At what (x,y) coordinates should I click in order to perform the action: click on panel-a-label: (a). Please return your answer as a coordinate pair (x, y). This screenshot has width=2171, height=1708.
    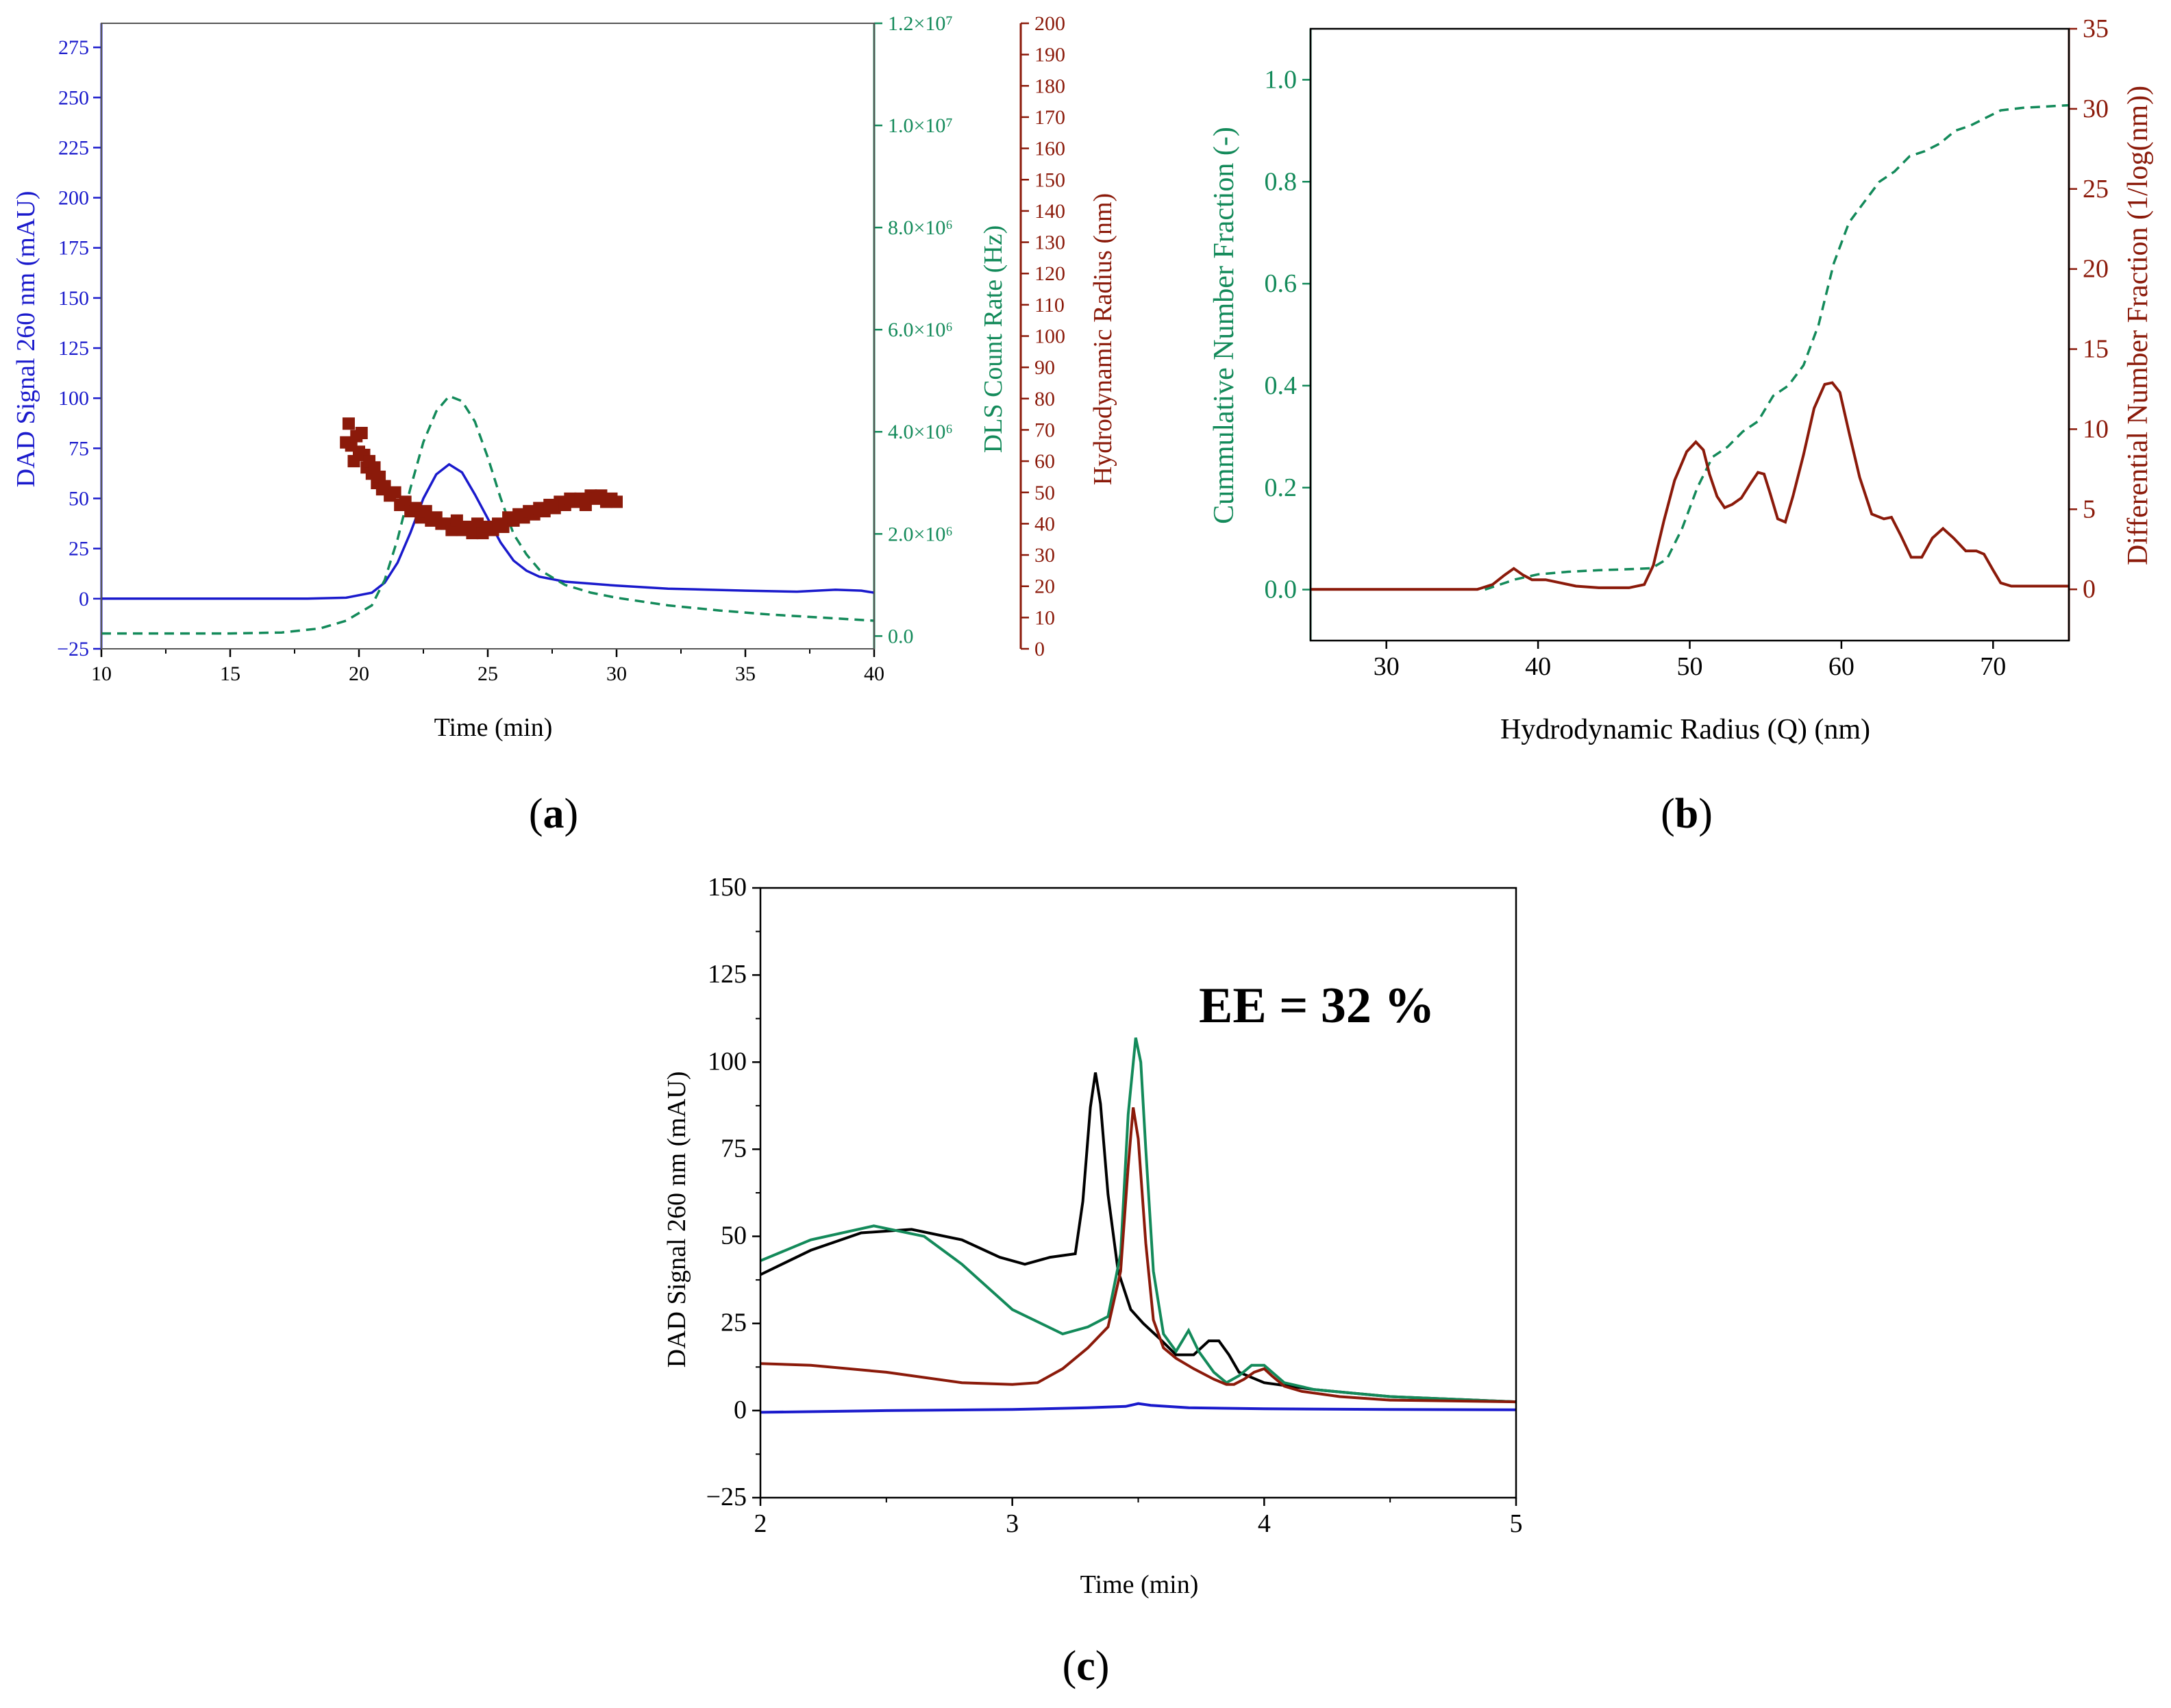
    Looking at the image, I should click on (553, 814).